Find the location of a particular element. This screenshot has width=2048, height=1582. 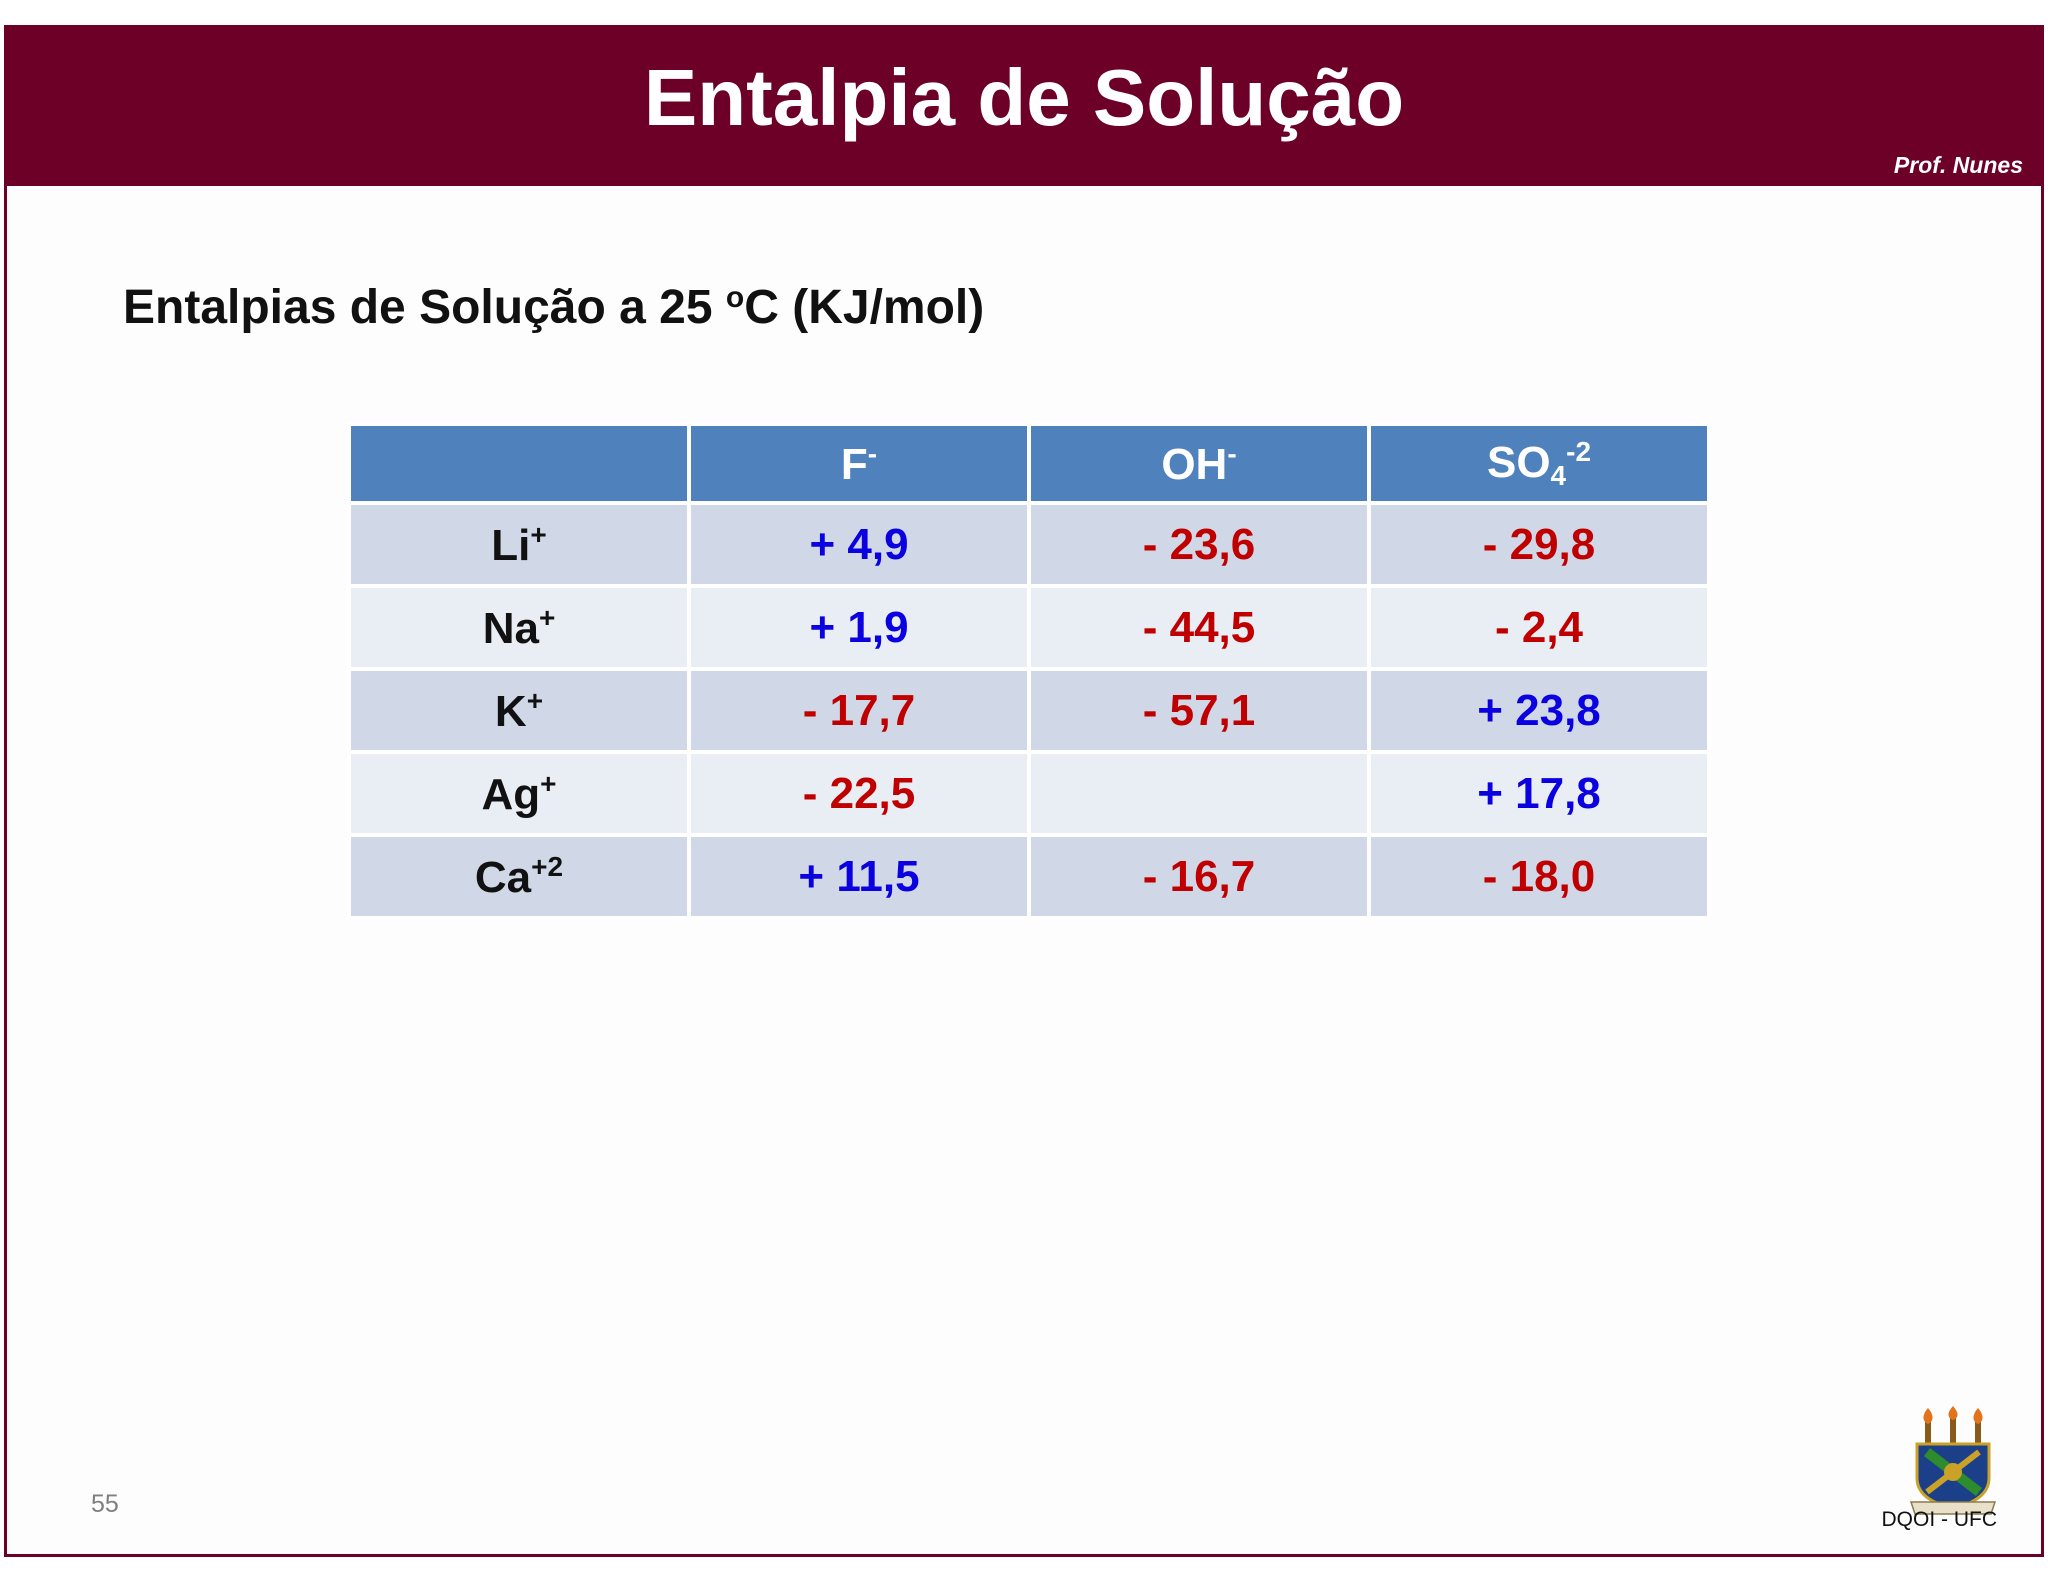

value-cell: + 11,5 is located at coordinates (859, 876).